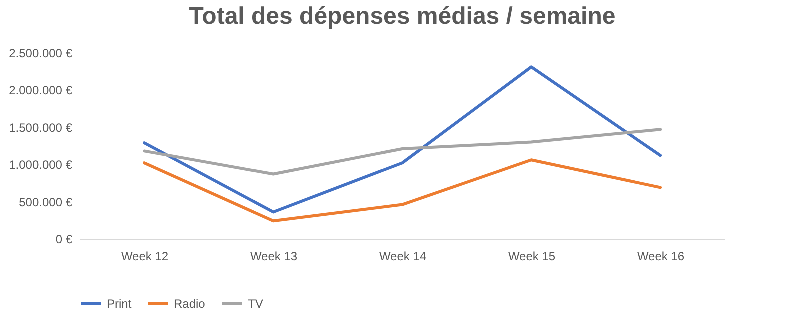  Describe the element at coordinates (64, 239) in the screenshot. I see `y-tick-label: 0 €` at that location.